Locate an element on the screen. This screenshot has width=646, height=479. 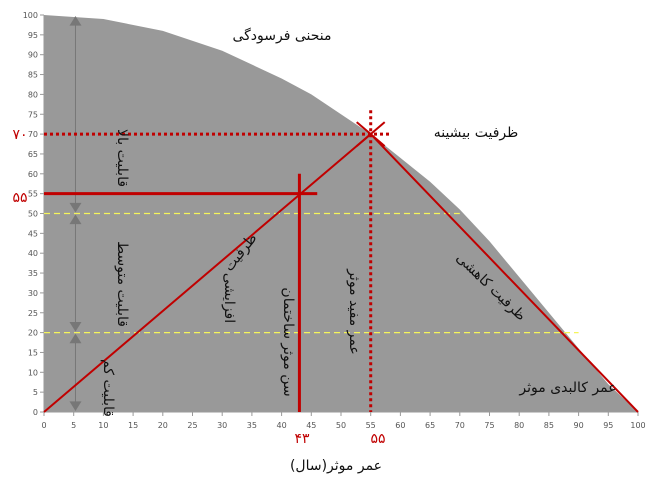
zone-low-label: قابلیت کم is located at coordinates (108, 388).